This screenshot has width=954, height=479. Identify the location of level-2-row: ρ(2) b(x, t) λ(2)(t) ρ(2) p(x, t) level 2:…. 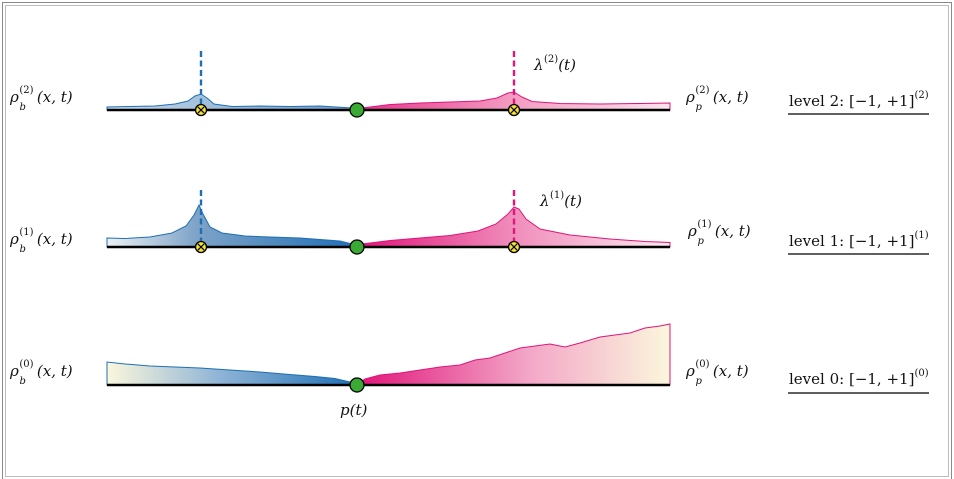
(469, 84).